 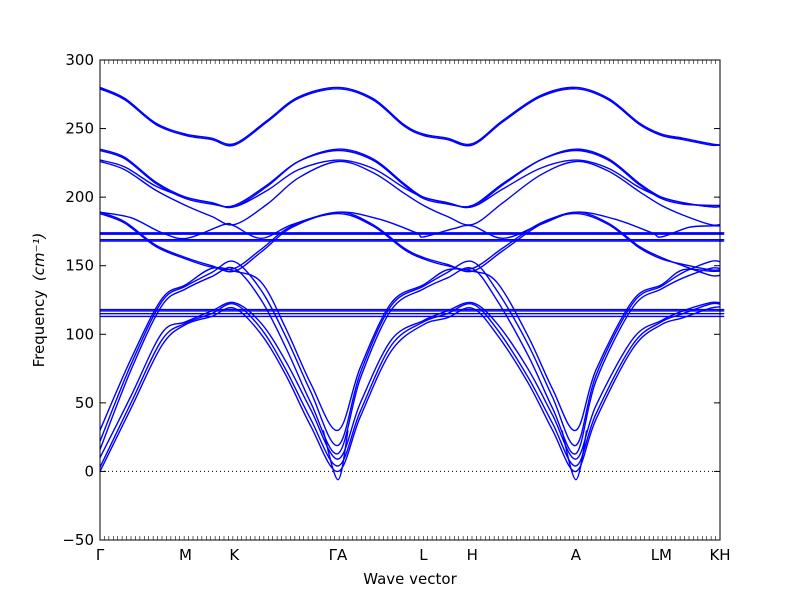 I want to click on x-tick-label: Γ, so click(x=100, y=555).